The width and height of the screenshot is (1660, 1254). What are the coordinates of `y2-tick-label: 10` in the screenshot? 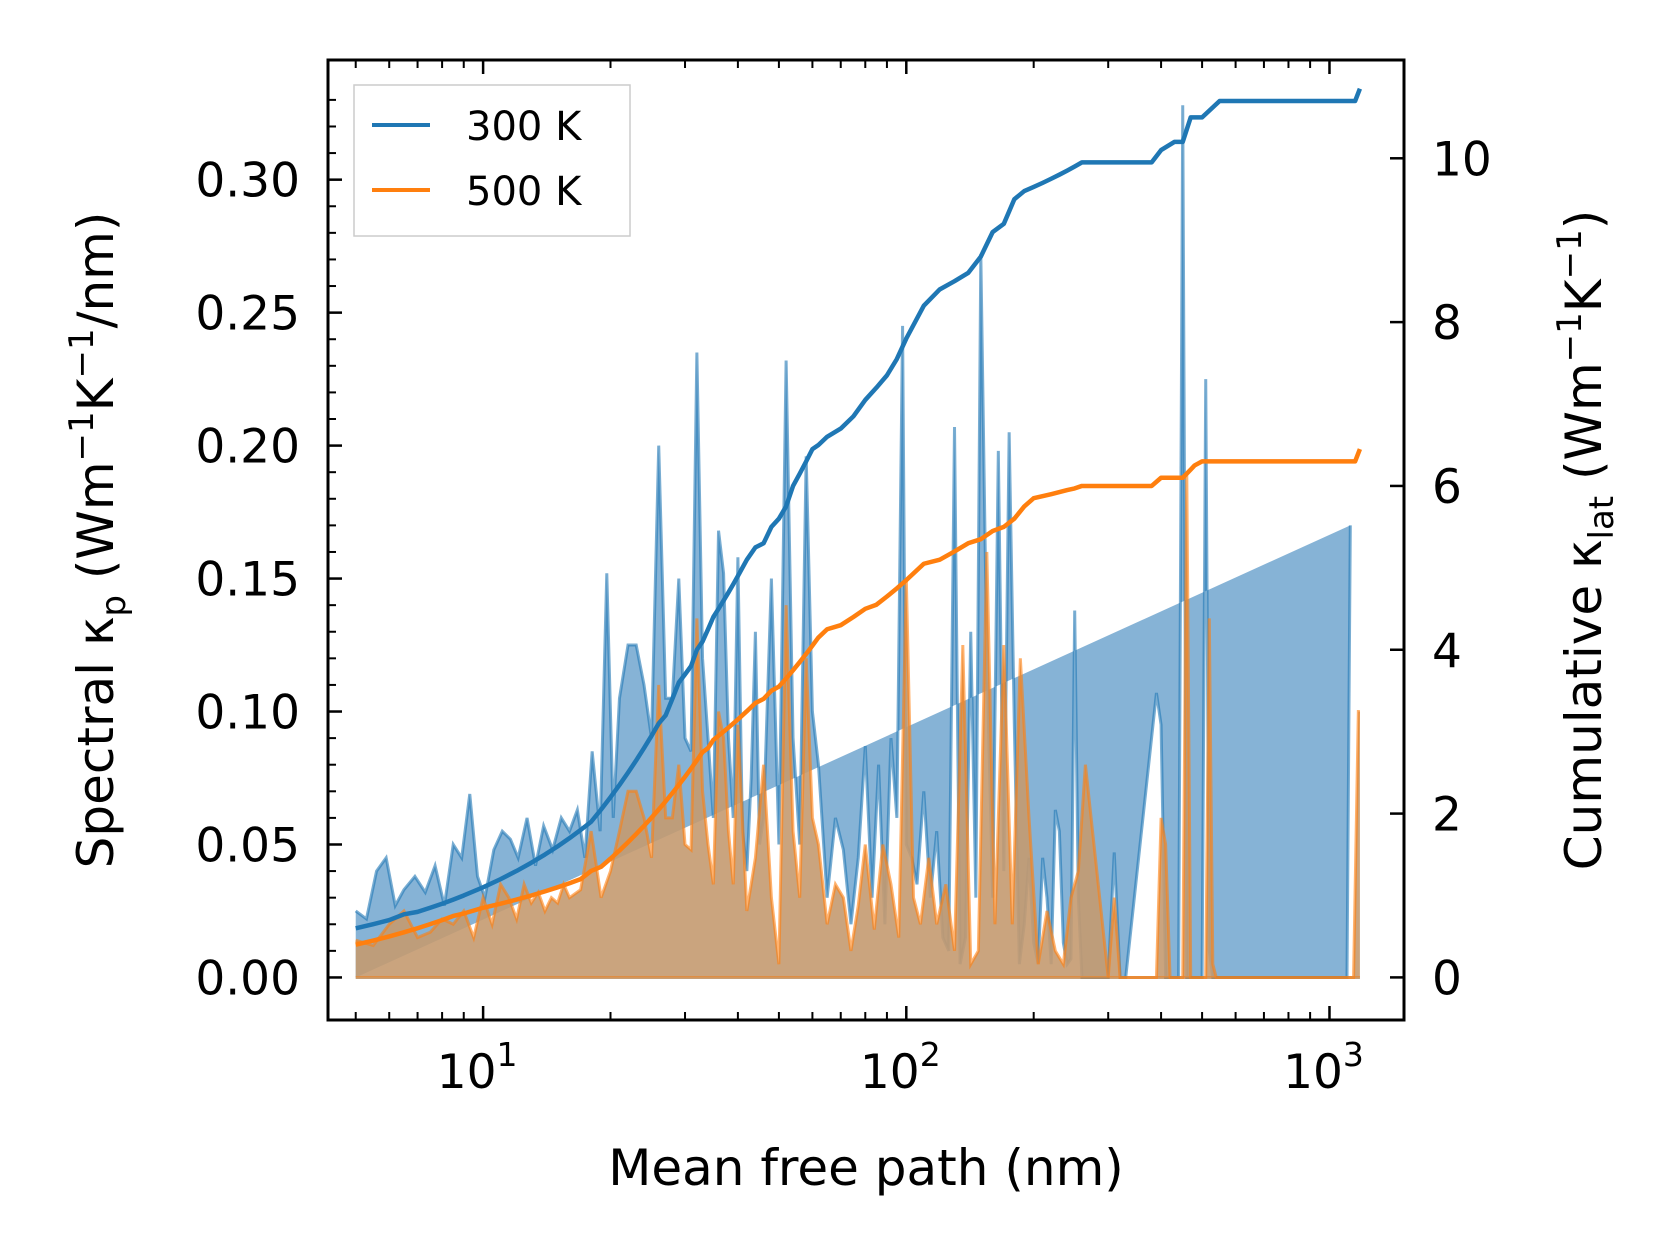 It's located at (1462, 159).